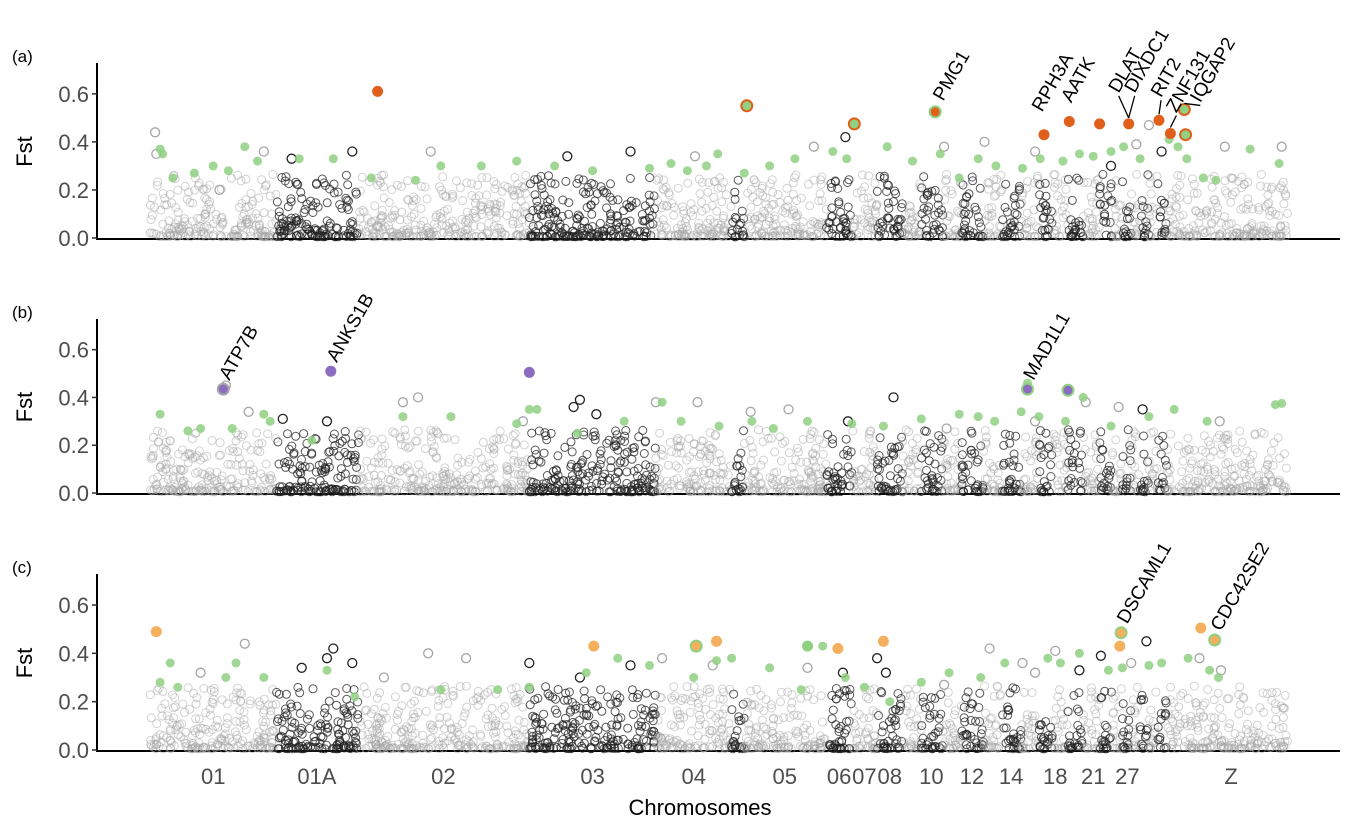  I want to click on x-tick-label: 21, so click(1093, 776).